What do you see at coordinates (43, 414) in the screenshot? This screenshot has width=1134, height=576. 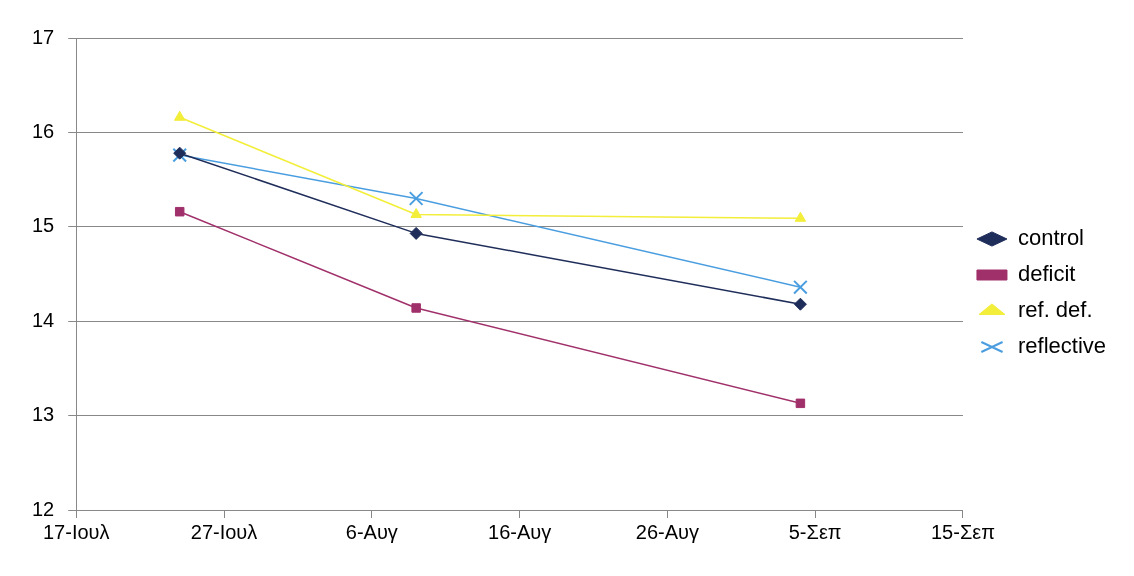 I see `y-tick-label: 13` at bounding box center [43, 414].